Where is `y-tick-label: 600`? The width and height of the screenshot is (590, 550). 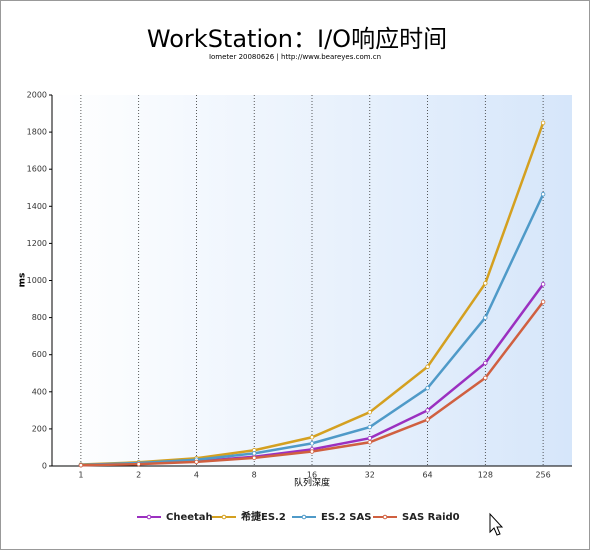
y-tick-label: 600 is located at coordinates (39, 354).